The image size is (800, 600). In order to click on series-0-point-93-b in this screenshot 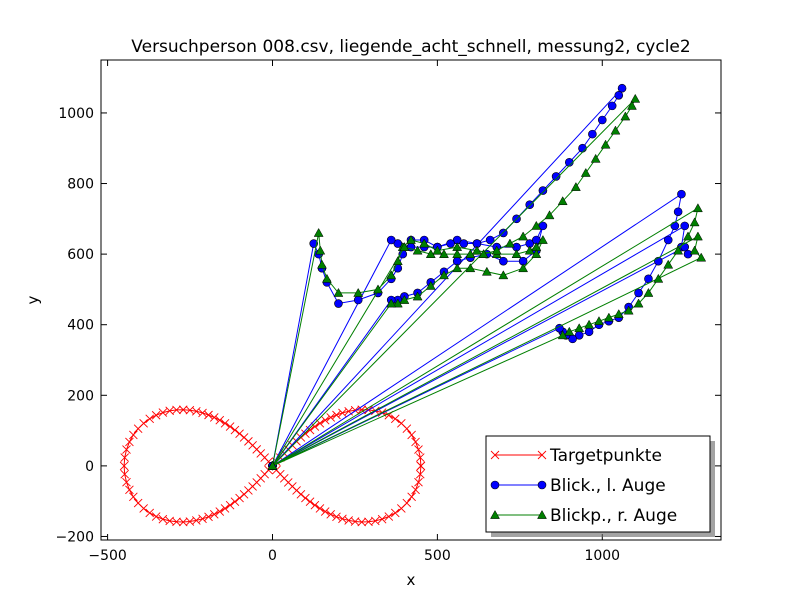, I will do `click(284, 478)`.